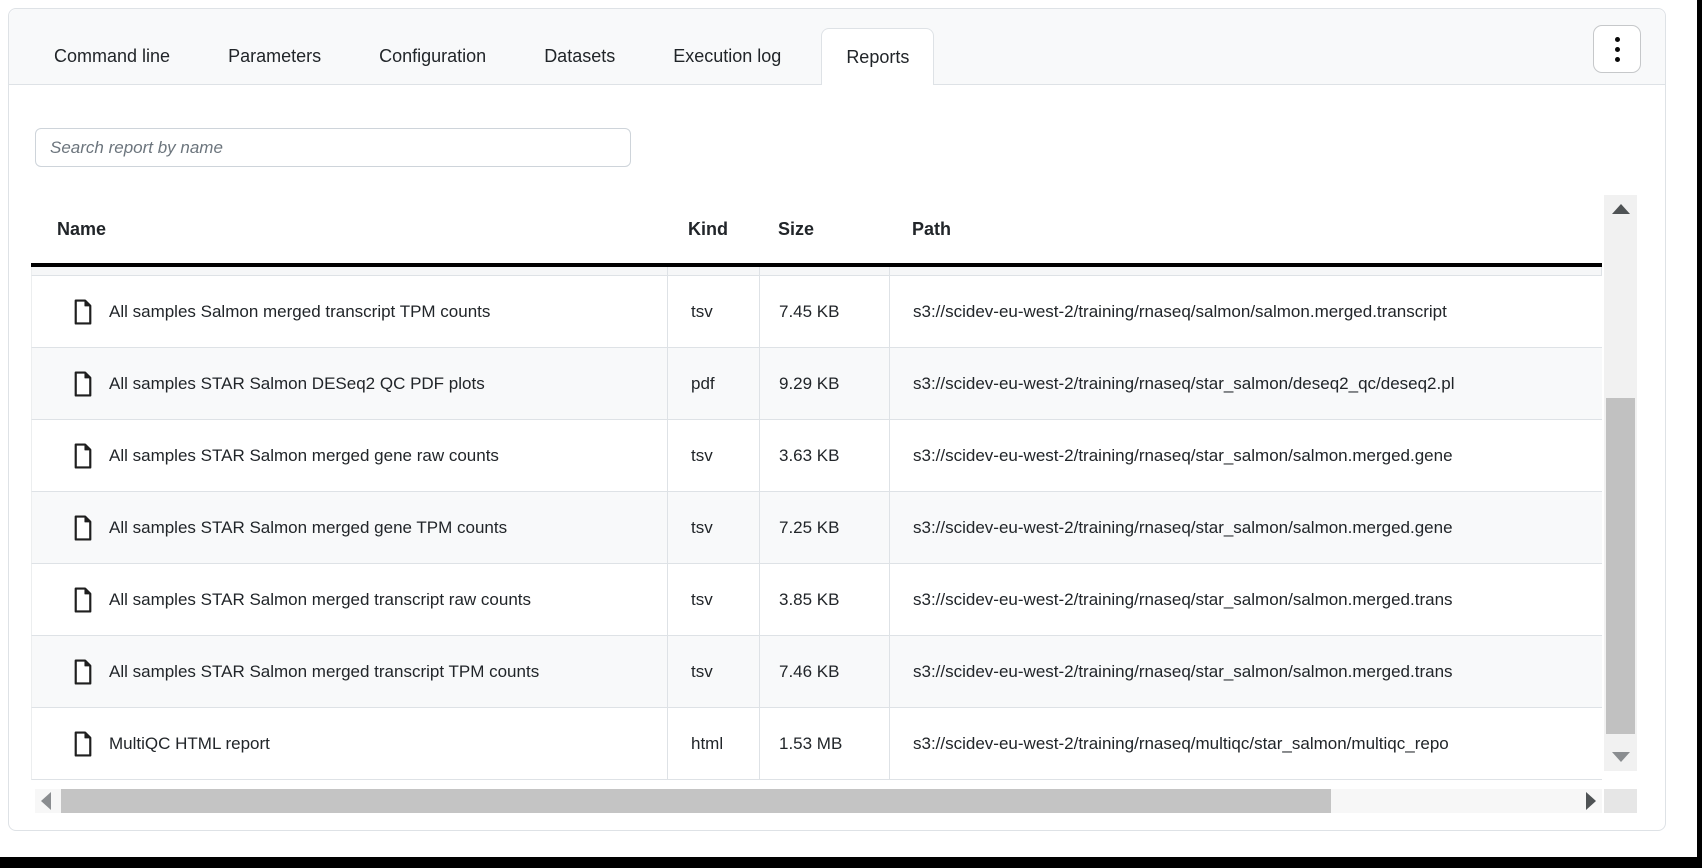 This screenshot has height=868, width=1702. Describe the element at coordinates (825, 527) in the screenshot. I see `report-size-cell: 7.25 KB` at that location.